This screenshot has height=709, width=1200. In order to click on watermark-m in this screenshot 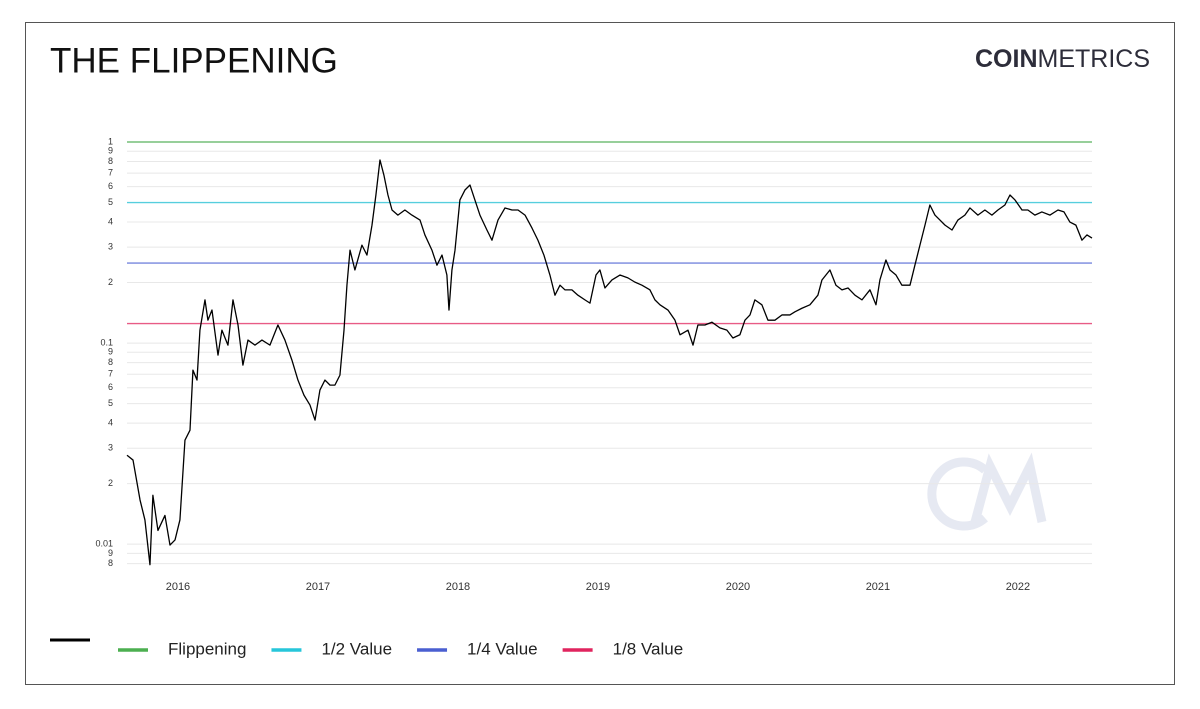, I will do `click(1008, 488)`.